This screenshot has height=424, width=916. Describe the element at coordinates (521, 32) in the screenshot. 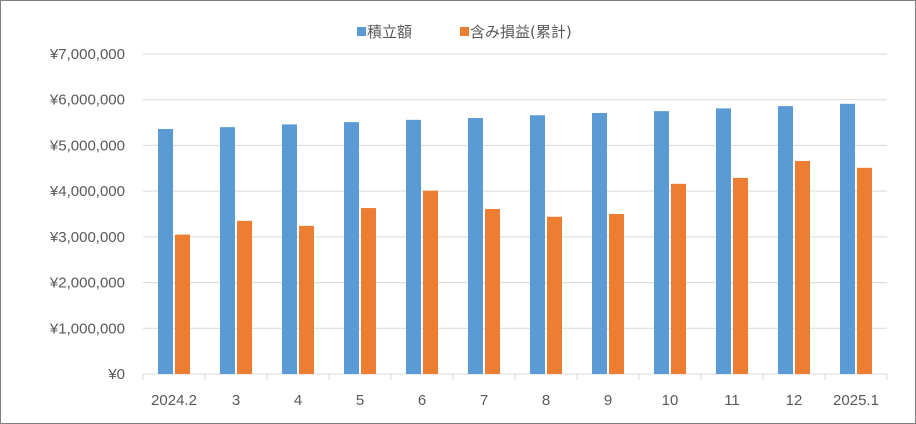

I see `legend-label-series-1: 含み損益(累計)` at that location.